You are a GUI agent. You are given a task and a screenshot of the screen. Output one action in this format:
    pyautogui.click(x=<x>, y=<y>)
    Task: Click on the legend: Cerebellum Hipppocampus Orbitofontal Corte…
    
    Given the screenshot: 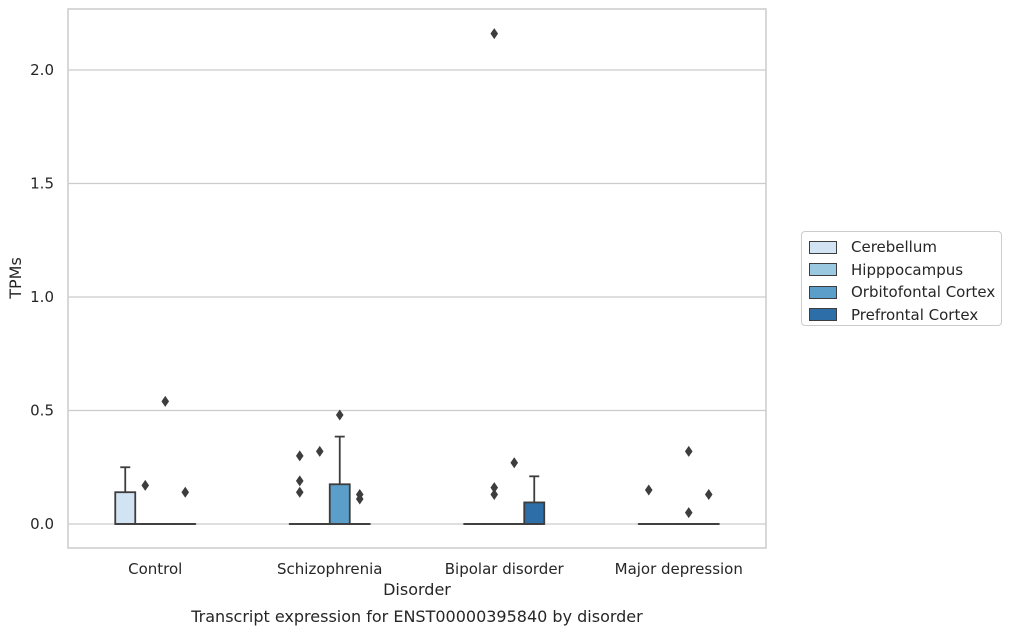 What is the action you would take?
    pyautogui.click(x=901, y=278)
    